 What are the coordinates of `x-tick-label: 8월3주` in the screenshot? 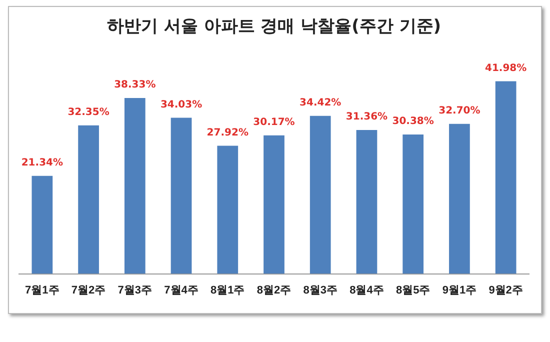 It's located at (320, 290).